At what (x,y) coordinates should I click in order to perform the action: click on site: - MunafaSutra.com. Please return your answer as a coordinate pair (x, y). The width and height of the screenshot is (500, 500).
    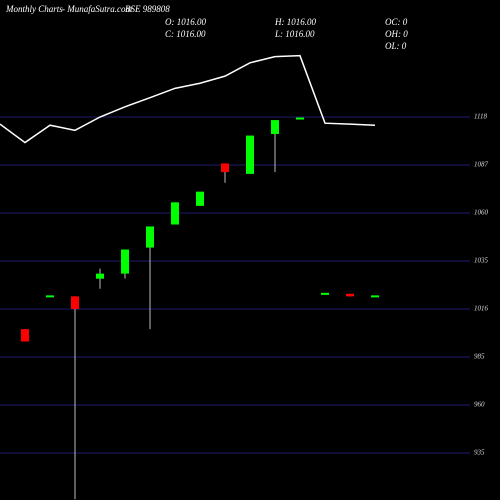
    Looking at the image, I should click on (97, 9).